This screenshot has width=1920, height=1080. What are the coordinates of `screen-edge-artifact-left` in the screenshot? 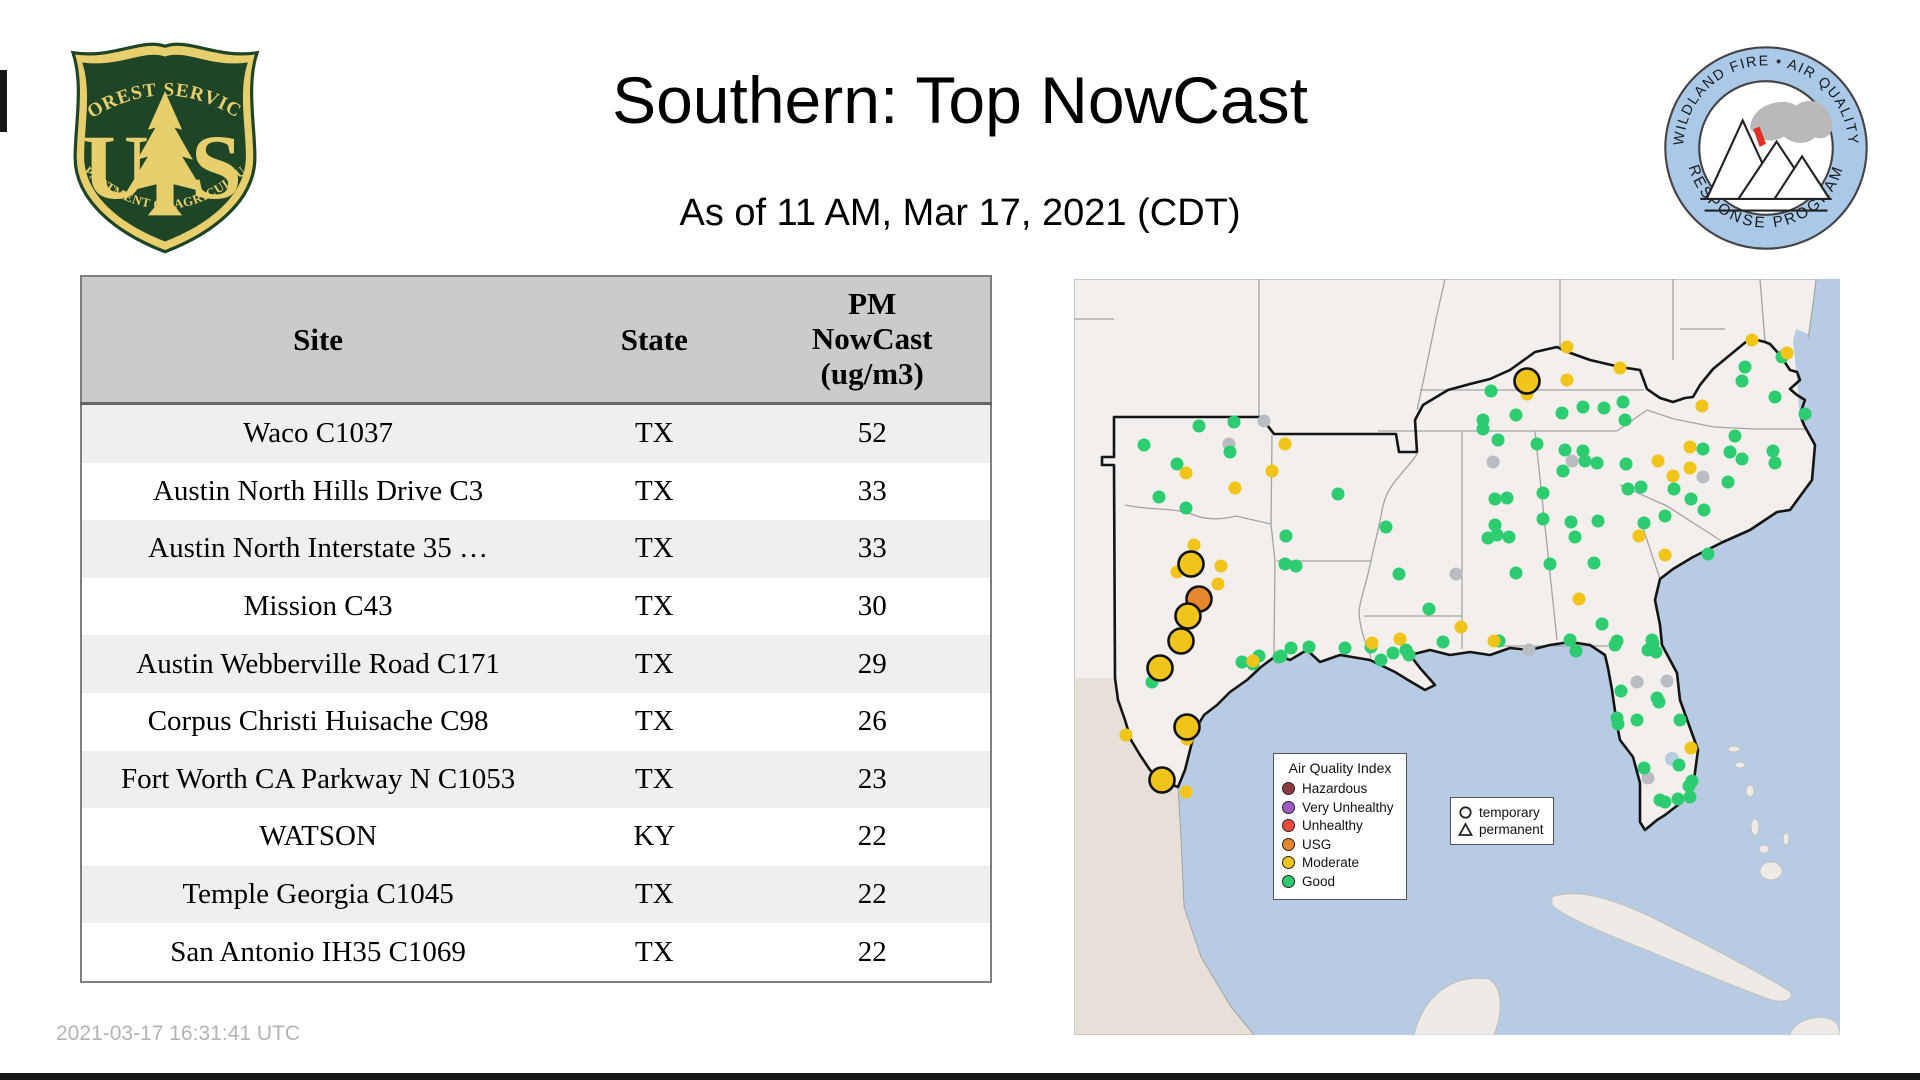 It's located at (3, 101).